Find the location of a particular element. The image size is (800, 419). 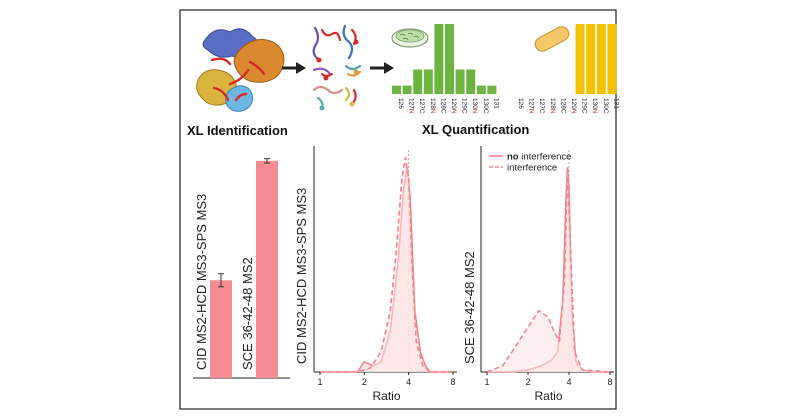

y-axis-label: CID MS2-HCD MS3-SPS MS3 is located at coordinates (301, 276).